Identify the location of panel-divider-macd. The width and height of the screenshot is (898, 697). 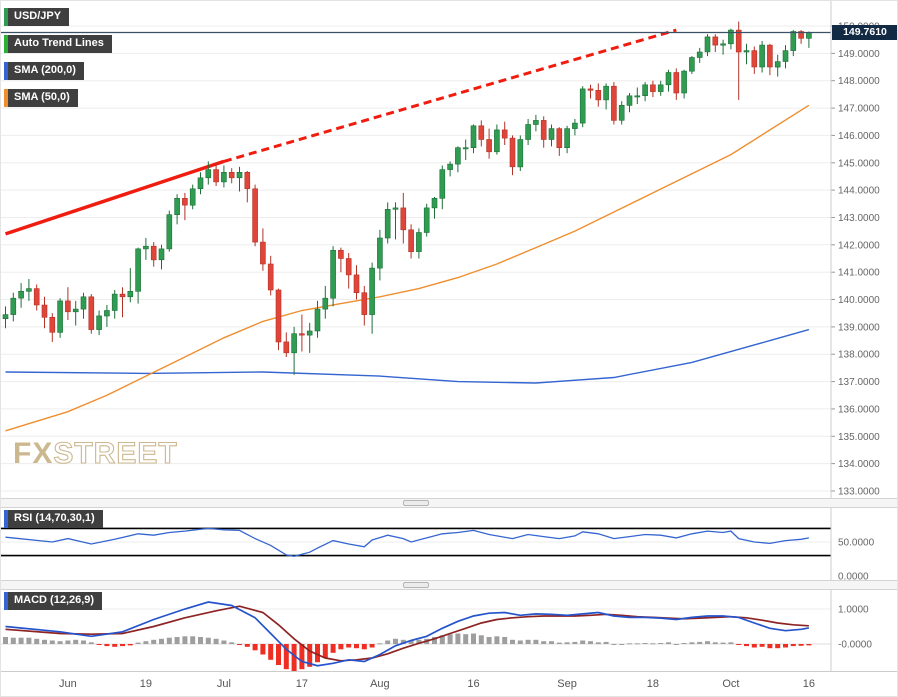
(449, 585).